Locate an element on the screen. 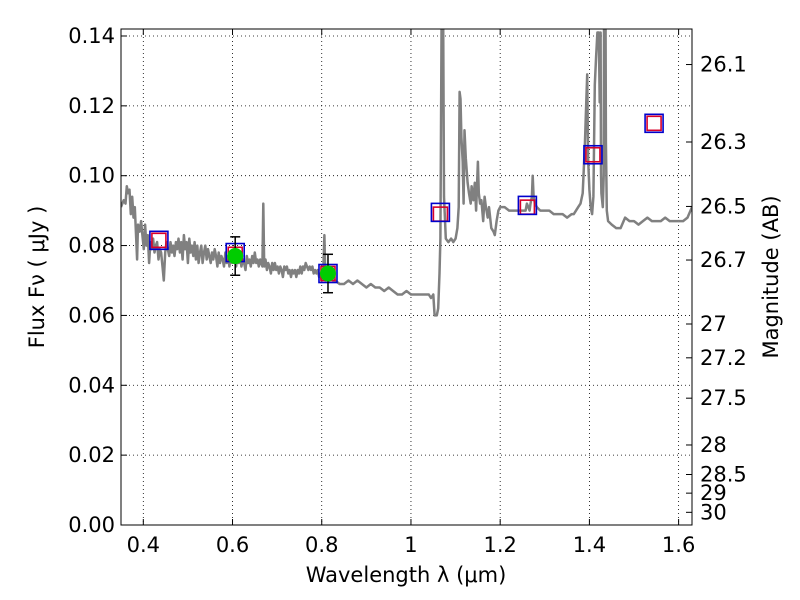 The height and width of the screenshot is (600, 800). mag-tick-label: 28.5 is located at coordinates (723, 475).